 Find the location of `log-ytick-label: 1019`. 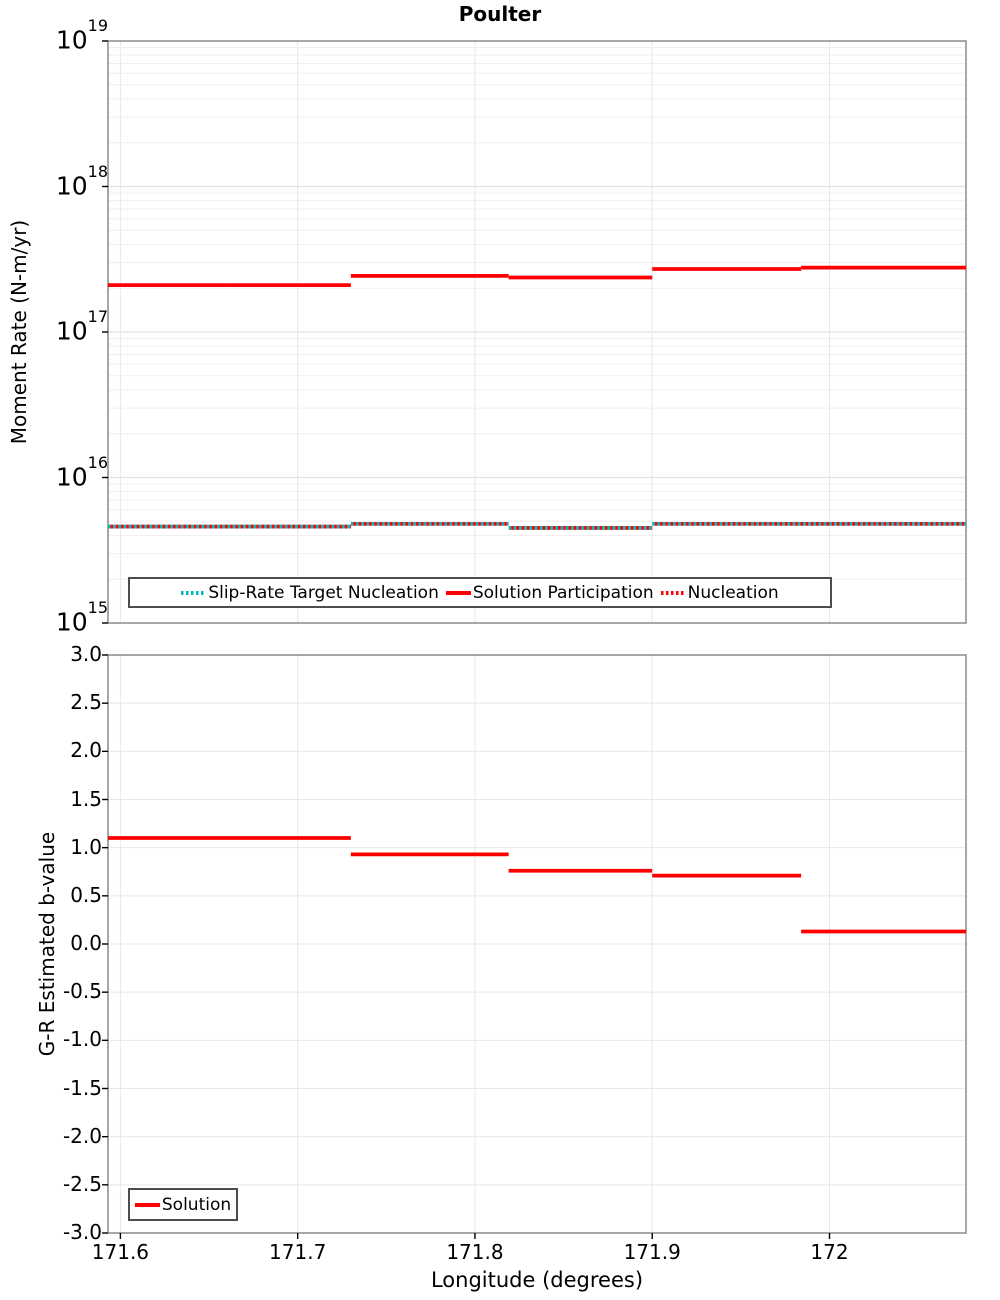

log-ytick-label: 1019 is located at coordinates (69, 36).